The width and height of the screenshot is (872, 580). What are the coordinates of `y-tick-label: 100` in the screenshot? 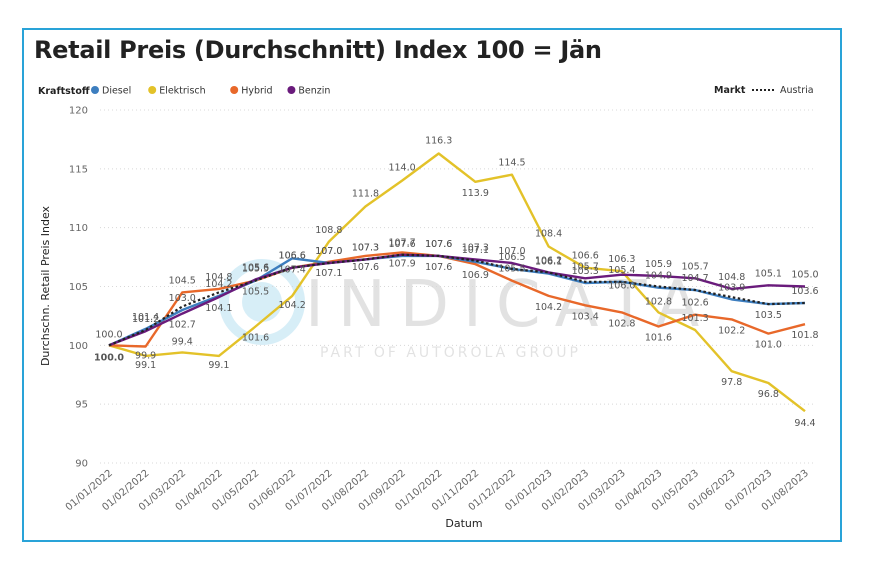 It's located at (78, 346).